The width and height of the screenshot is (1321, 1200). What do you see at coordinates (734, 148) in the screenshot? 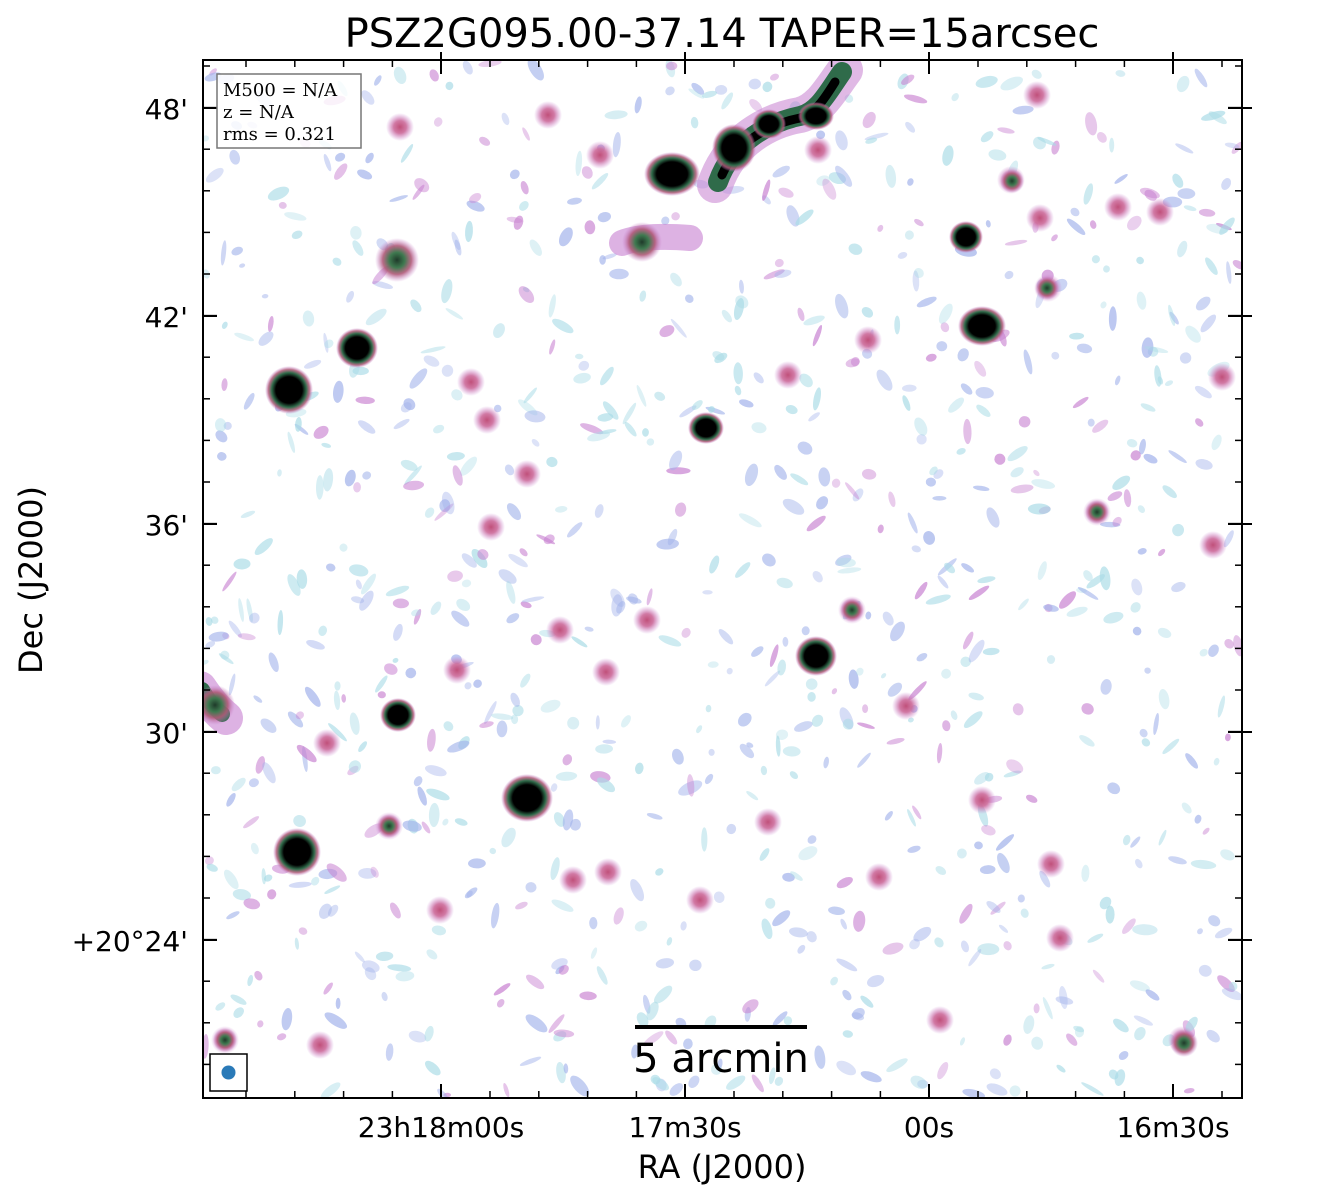
I see `bright-source` at bounding box center [734, 148].